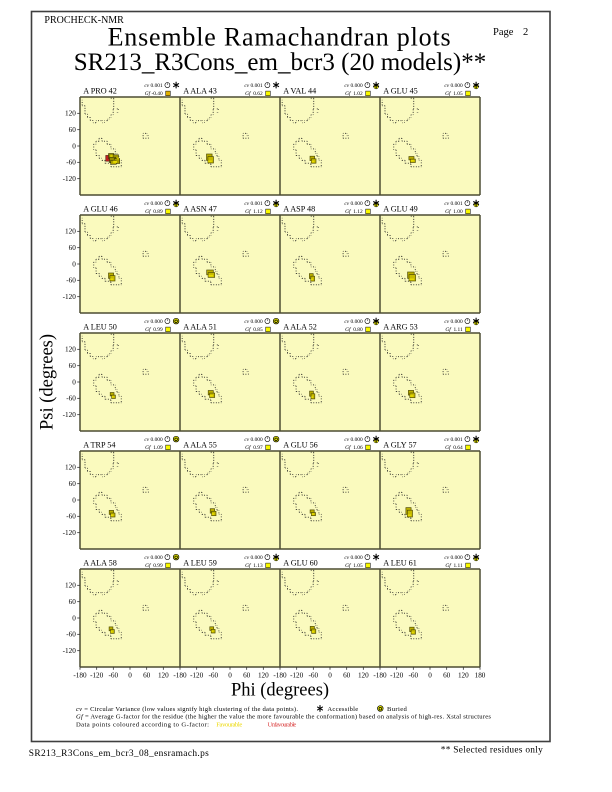  I want to click on svg-text: Gf 0.62, so click(254, 93).